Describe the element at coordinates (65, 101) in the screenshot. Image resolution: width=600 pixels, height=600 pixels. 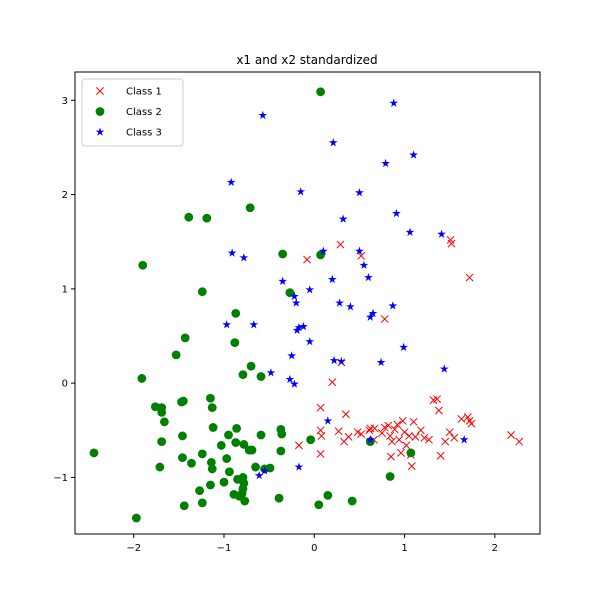
I see `y-tick-label: 3` at that location.